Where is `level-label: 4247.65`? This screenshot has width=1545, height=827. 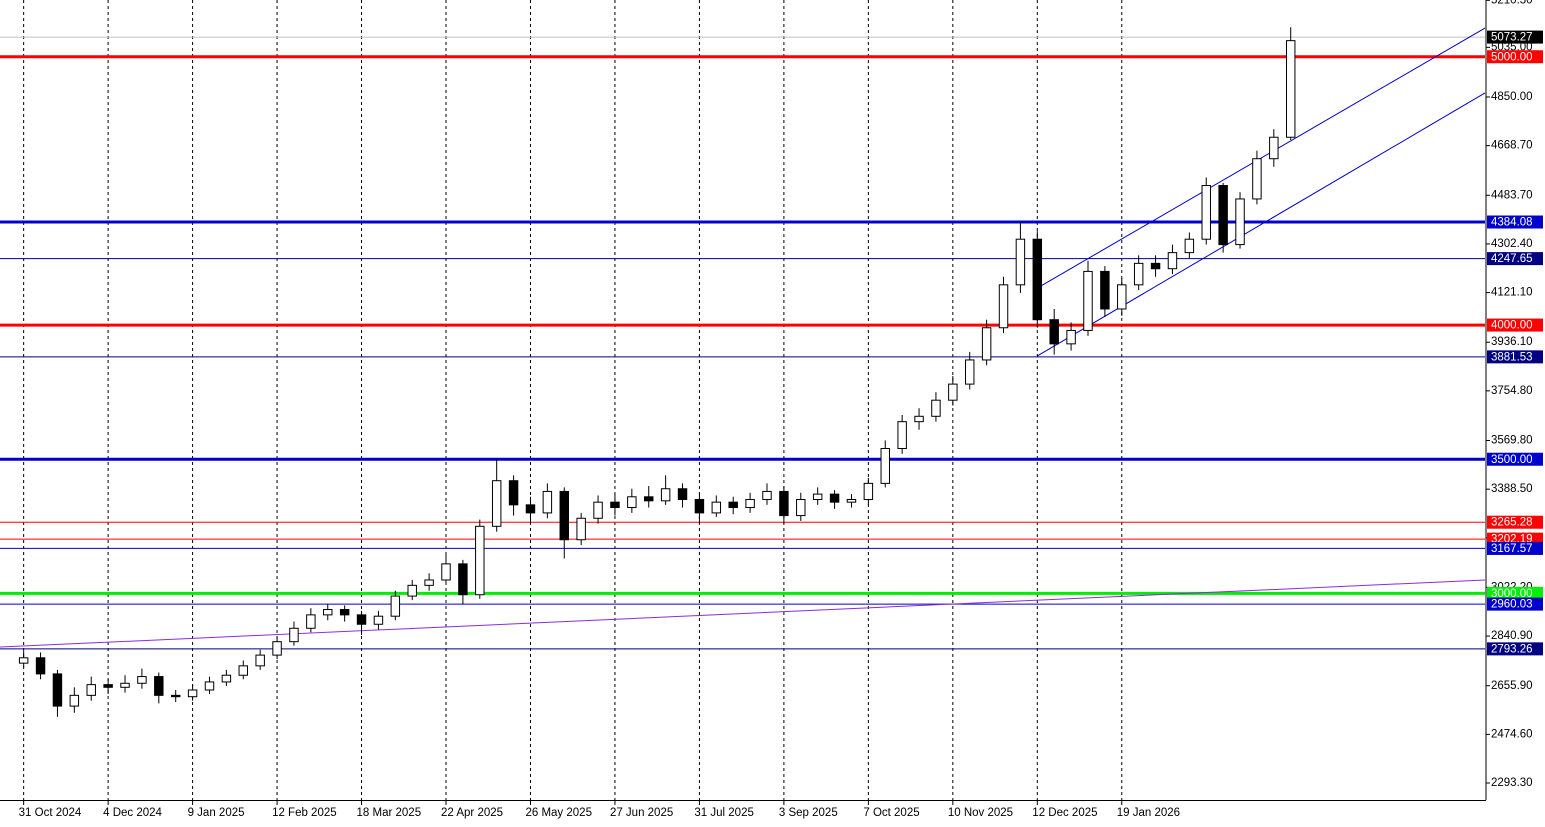
level-label: 4247.65 is located at coordinates (1512, 259).